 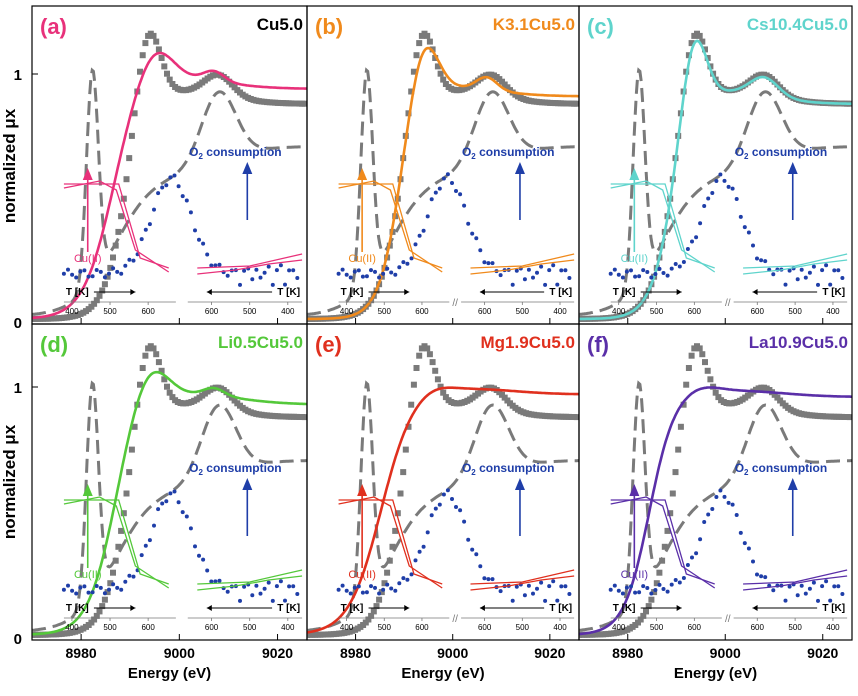 I want to click on panel-title: Cu5.0, so click(x=280, y=24).